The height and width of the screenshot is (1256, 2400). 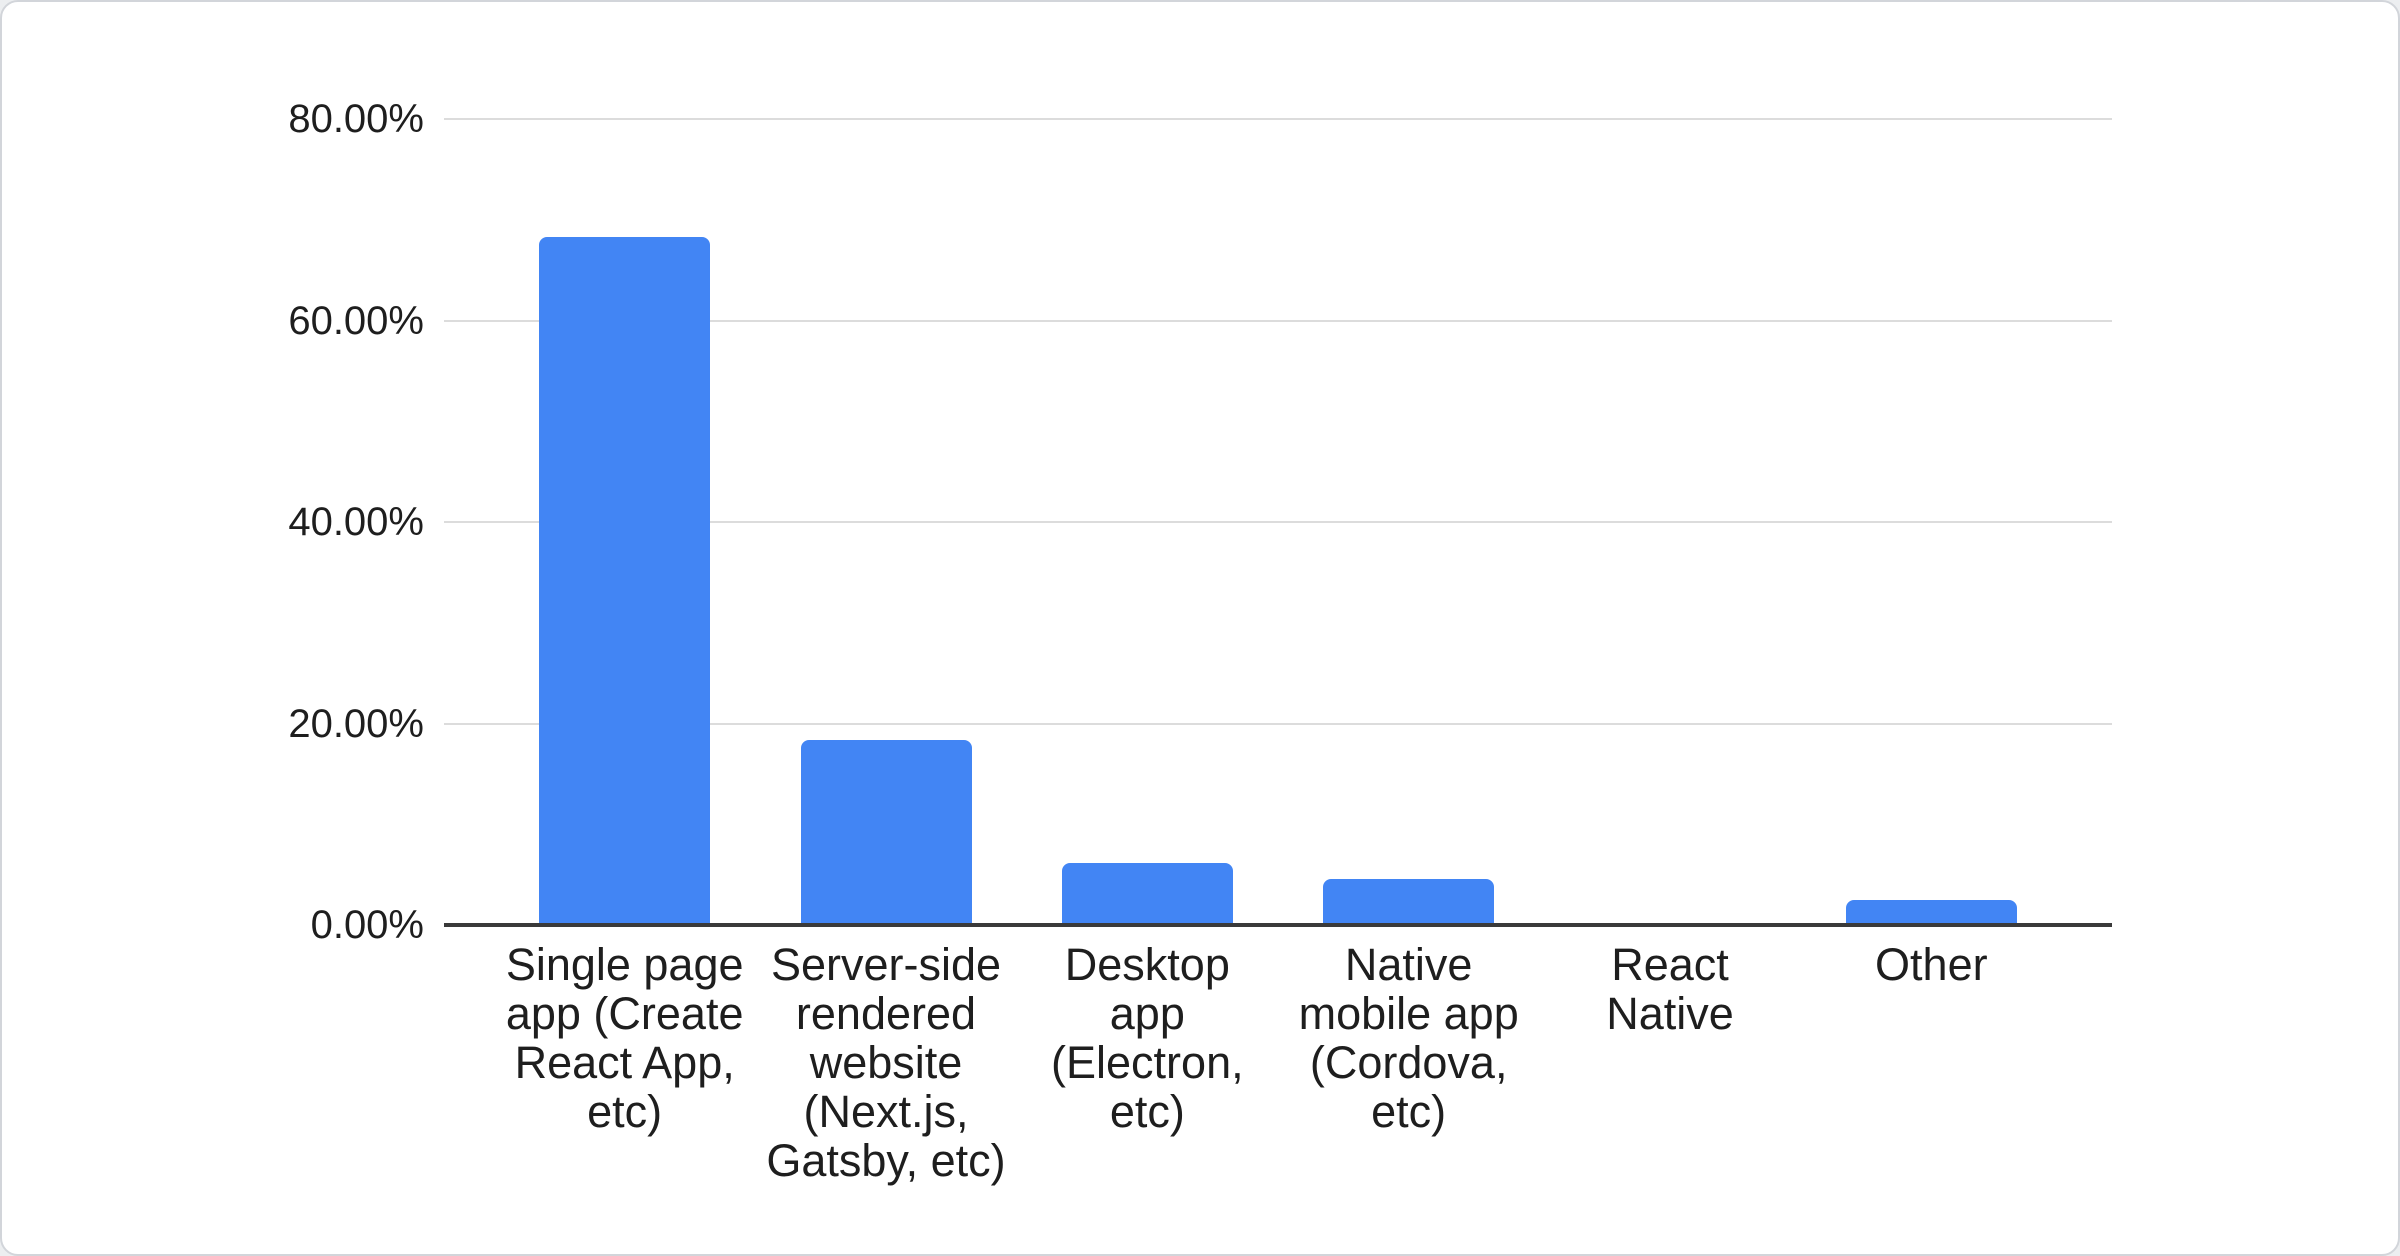 I want to click on y-axis-tick-label: 20.00%, so click(x=356, y=723).